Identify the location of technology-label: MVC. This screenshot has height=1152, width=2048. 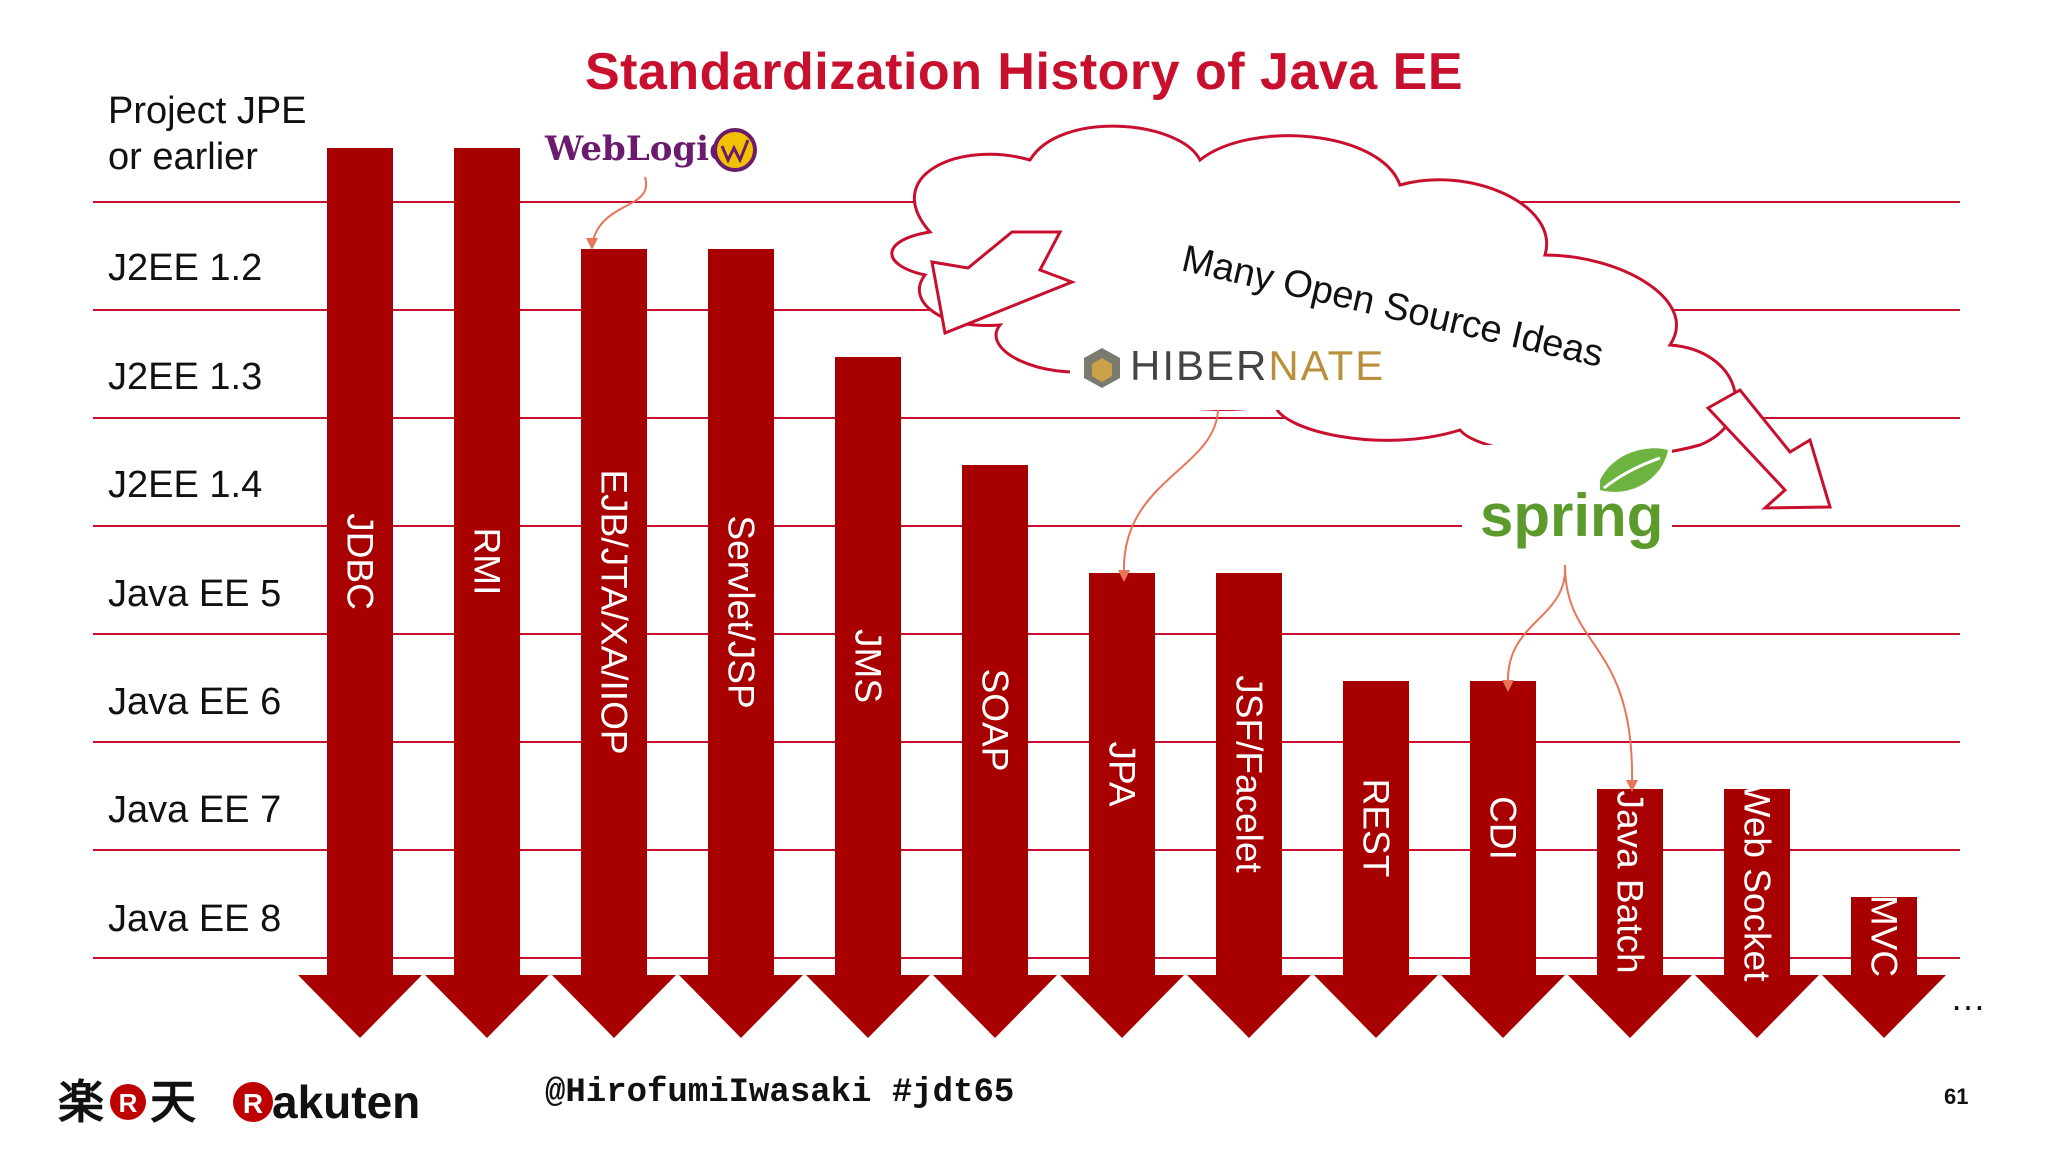
(1884, 936).